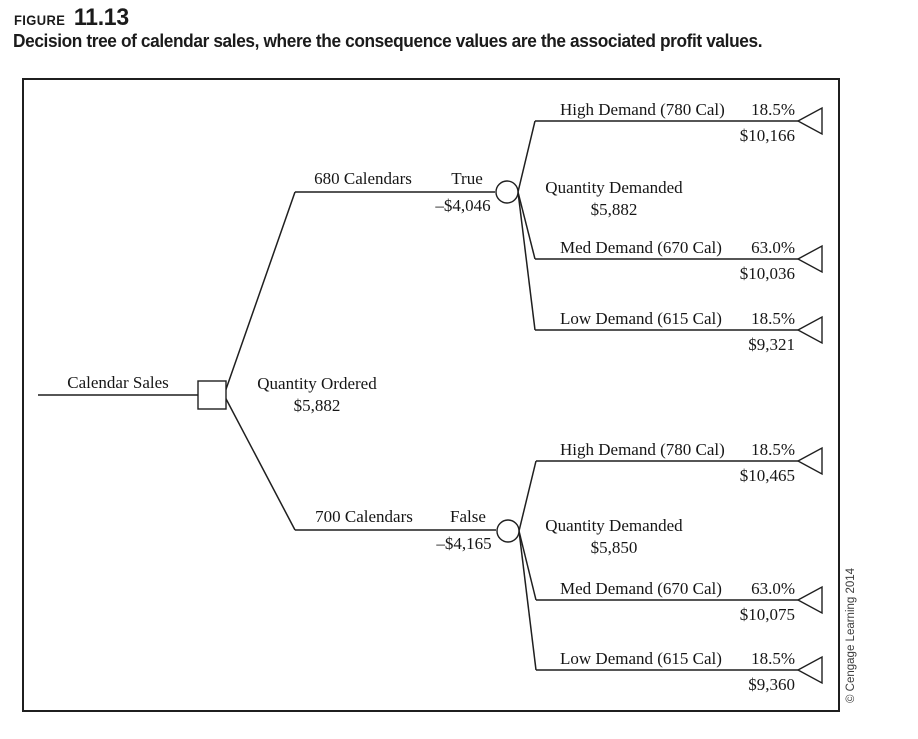 Image resolution: width=918 pixels, height=739 pixels. Describe the element at coordinates (118, 382) in the screenshot. I see `root-label: Calendar Sales` at that location.